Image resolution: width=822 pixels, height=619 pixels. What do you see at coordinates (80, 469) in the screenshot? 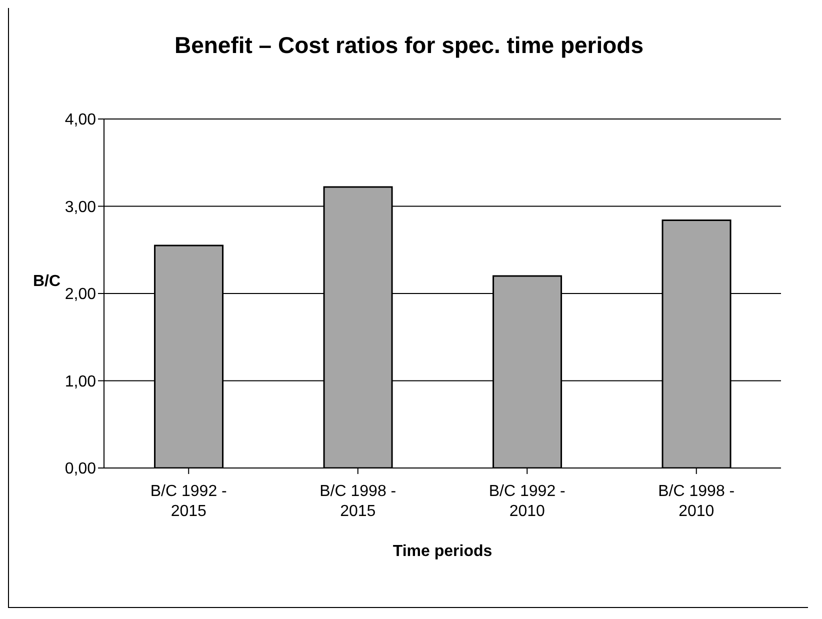
I see `y-tick-label: 0,00` at bounding box center [80, 469].